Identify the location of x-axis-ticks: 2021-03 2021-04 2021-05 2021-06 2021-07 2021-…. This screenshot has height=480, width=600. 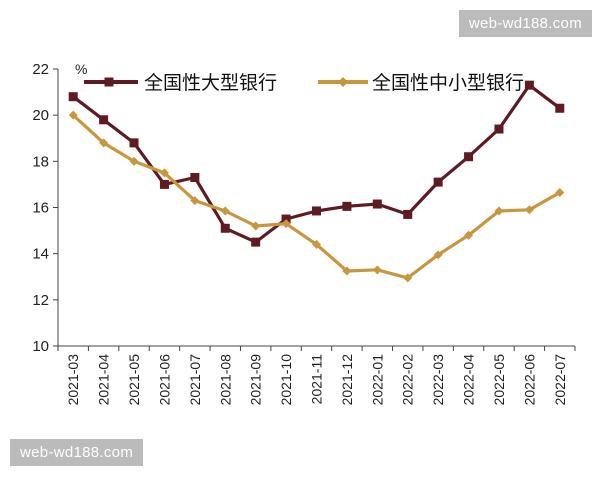
(316, 376).